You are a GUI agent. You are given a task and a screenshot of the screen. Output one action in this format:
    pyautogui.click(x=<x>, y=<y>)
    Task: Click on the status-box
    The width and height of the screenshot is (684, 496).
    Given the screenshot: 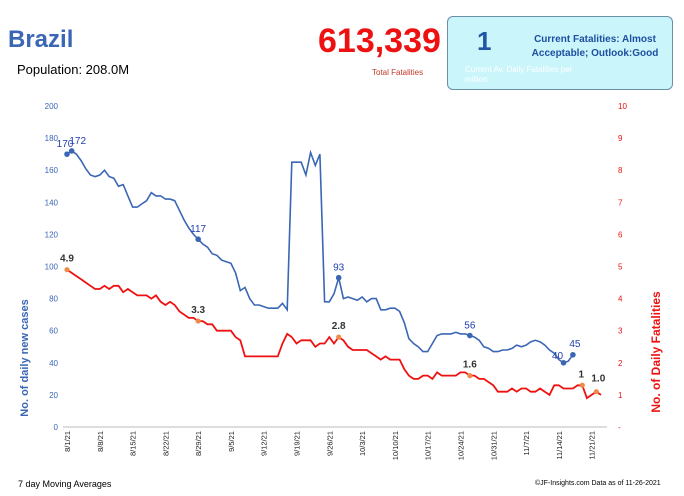 What is the action you would take?
    pyautogui.click(x=560, y=53)
    